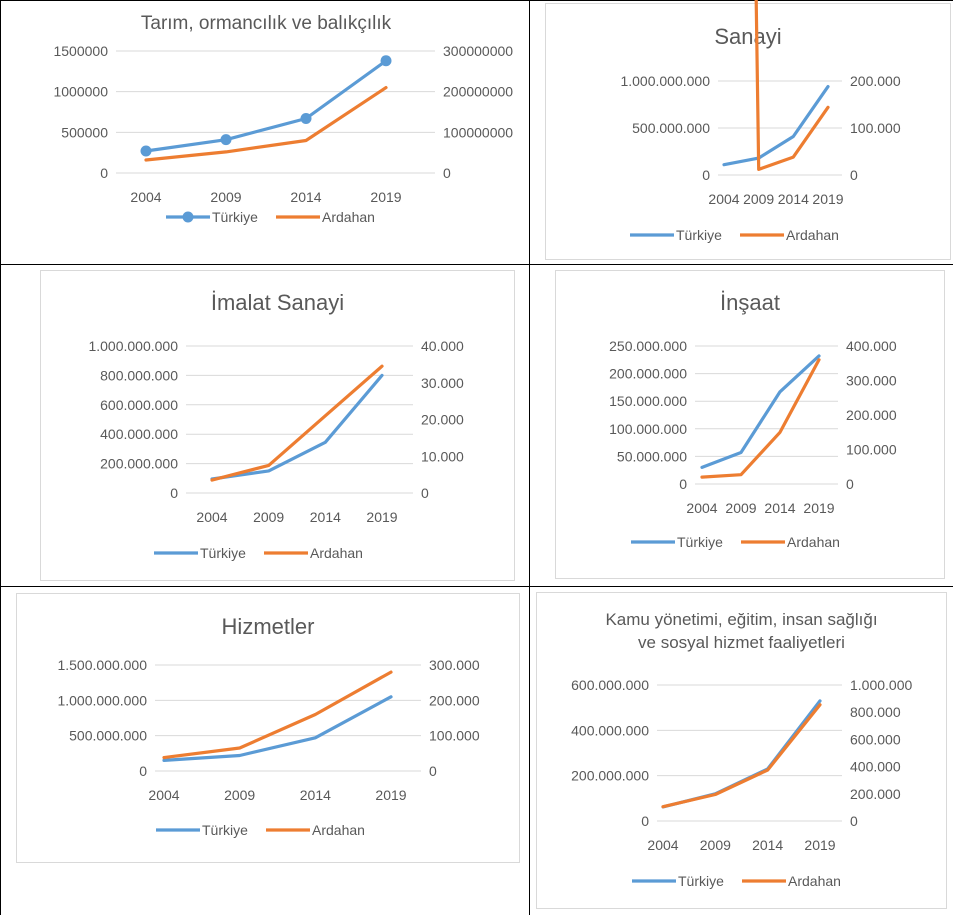 This screenshot has height=915, width=953. What do you see at coordinates (478, 132) in the screenshot?
I see `y-right-tick-label: 100000000` at bounding box center [478, 132].